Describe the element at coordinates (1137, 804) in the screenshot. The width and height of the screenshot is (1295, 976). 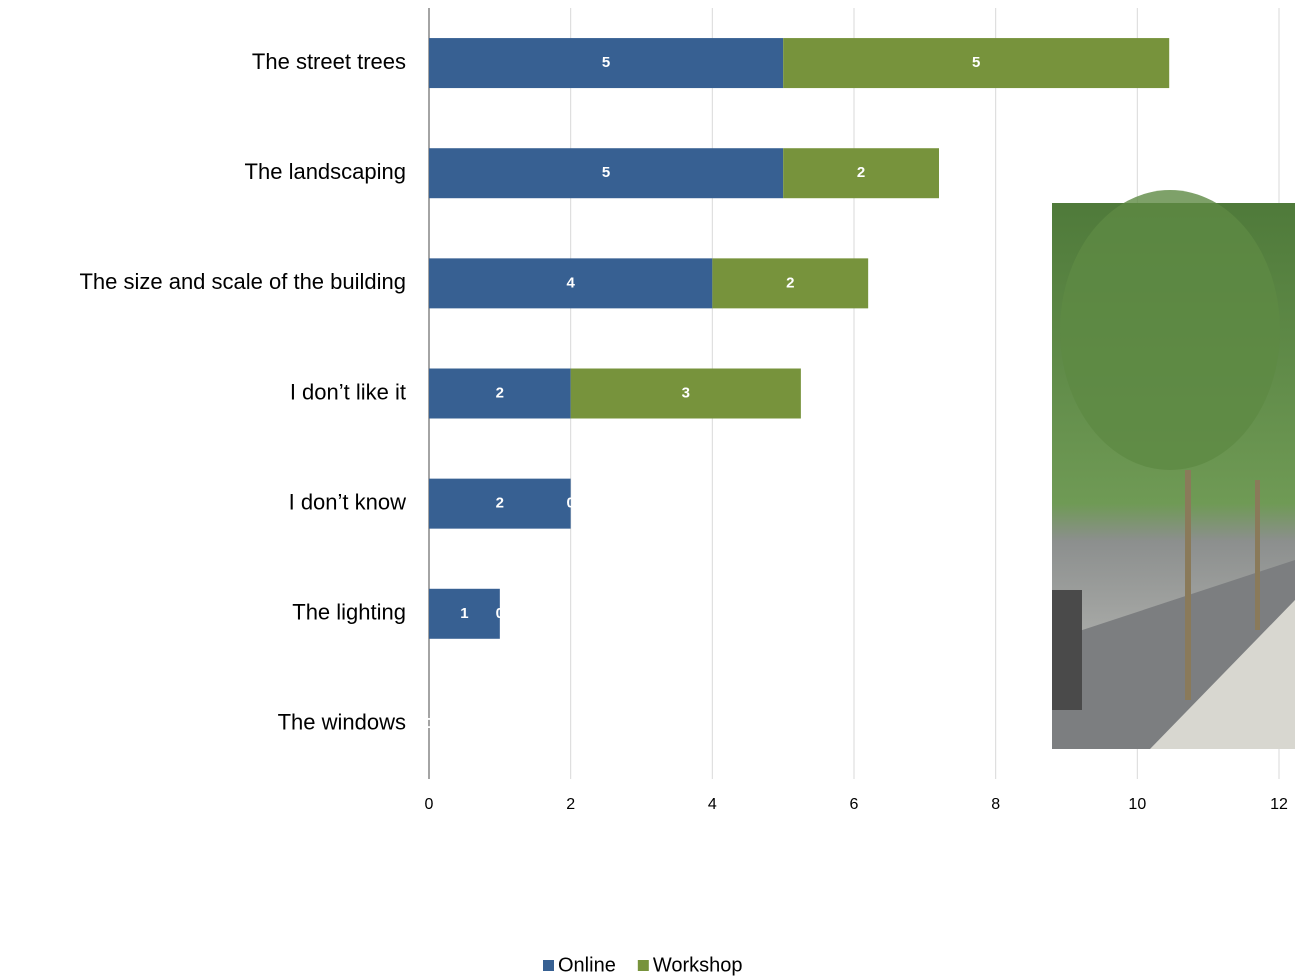
I see `x-tick-label: 10` at that location.